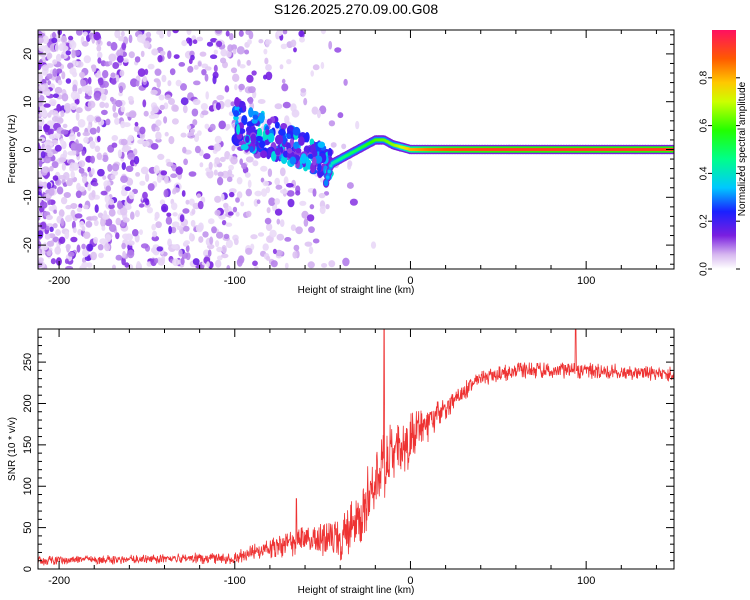 The height and width of the screenshot is (600, 750). What do you see at coordinates (356, 9) in the screenshot?
I see `figure-title: S126.2025.270.09.00.G08` at bounding box center [356, 9].